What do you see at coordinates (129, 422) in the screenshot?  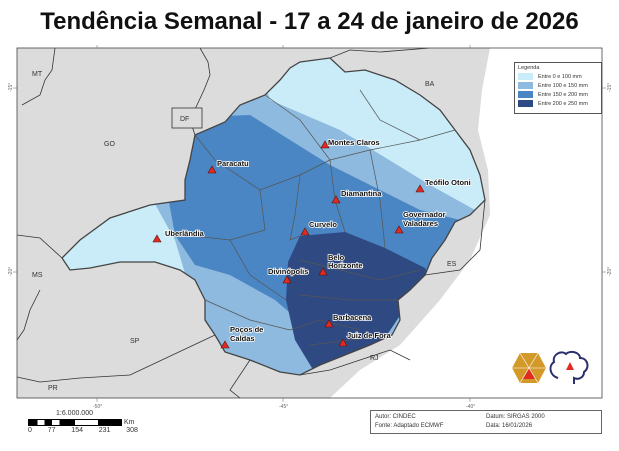 I see `scale-unit: Km` at bounding box center [129, 422].